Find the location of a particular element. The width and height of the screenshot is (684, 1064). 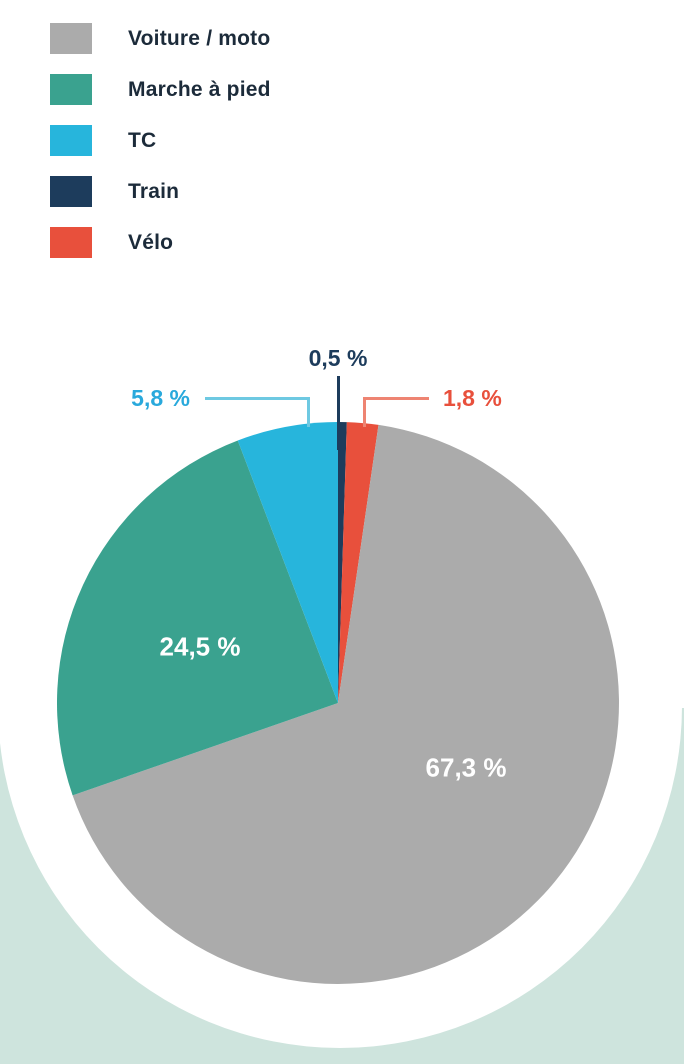

leader-line-tc-horizontal is located at coordinates (257, 398).